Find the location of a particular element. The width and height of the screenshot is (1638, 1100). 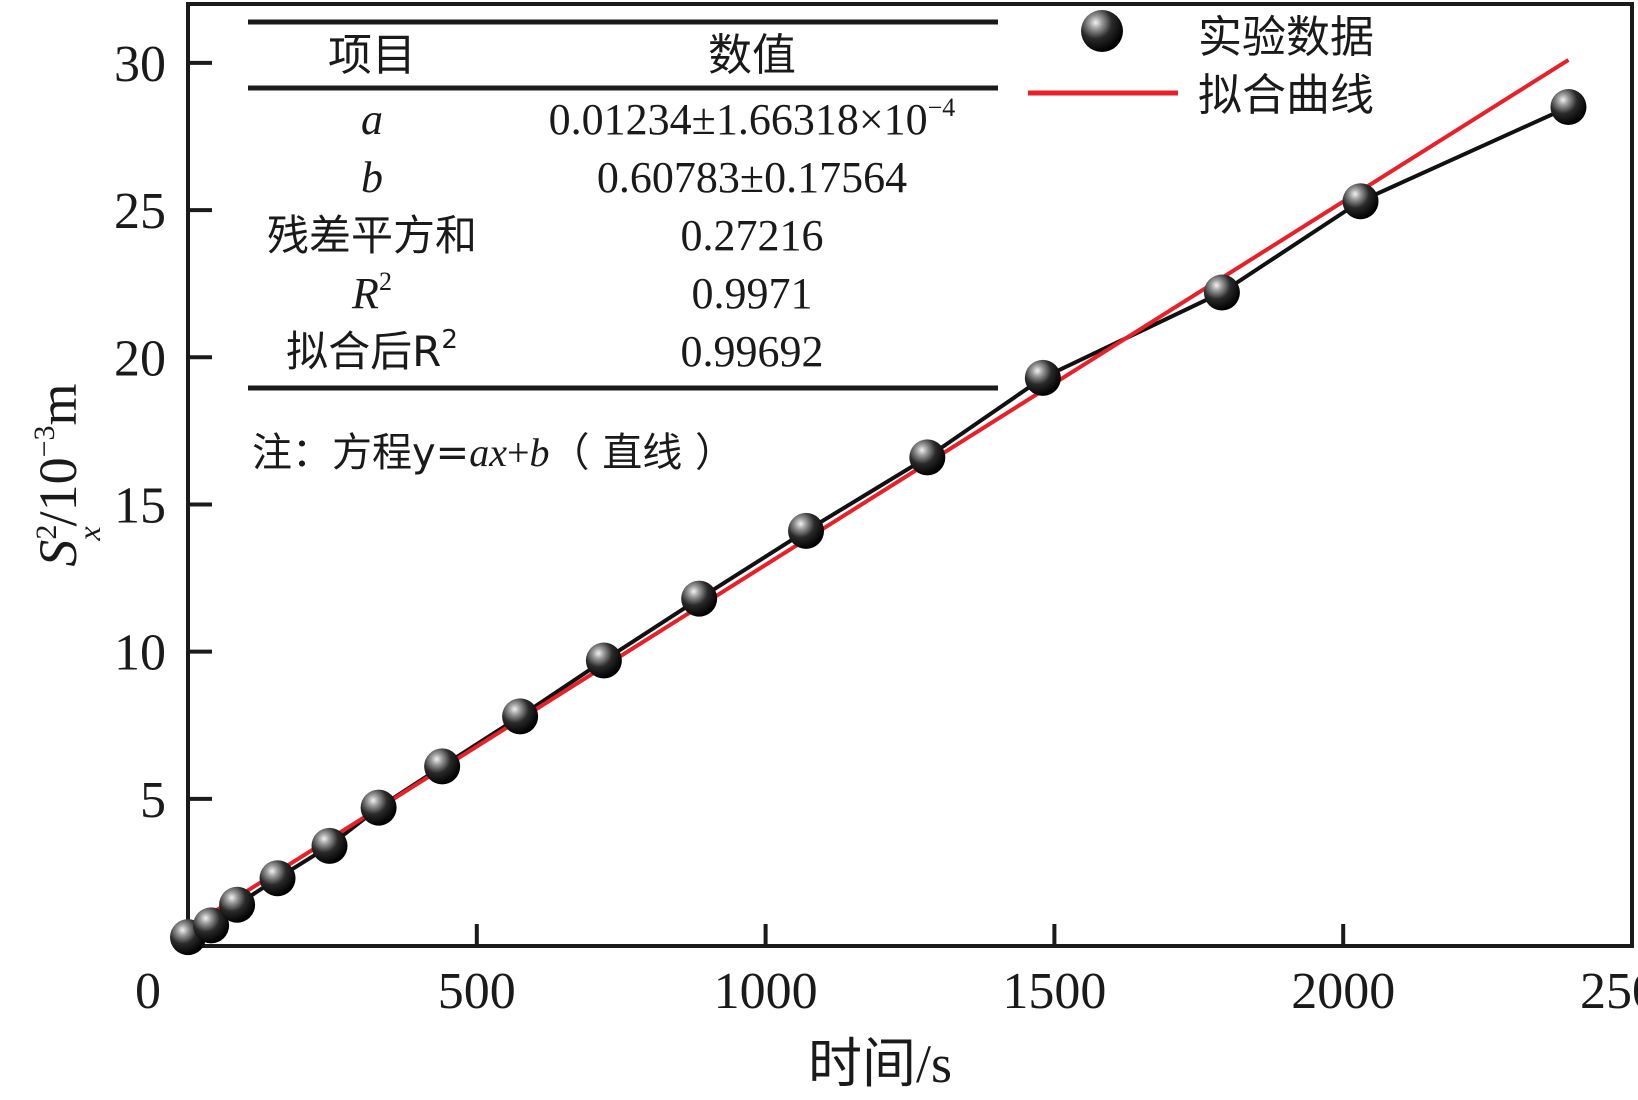

table-row-rss-item: 残差平方和 is located at coordinates (372, 235).